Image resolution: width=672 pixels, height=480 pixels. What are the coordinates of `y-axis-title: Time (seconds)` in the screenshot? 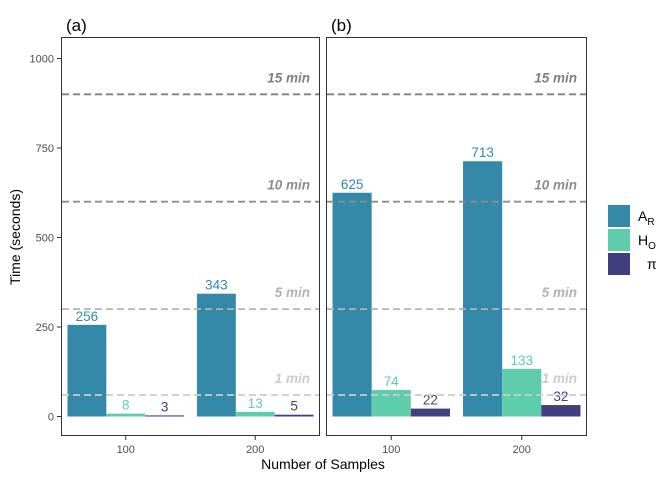 It's located at (15, 237).